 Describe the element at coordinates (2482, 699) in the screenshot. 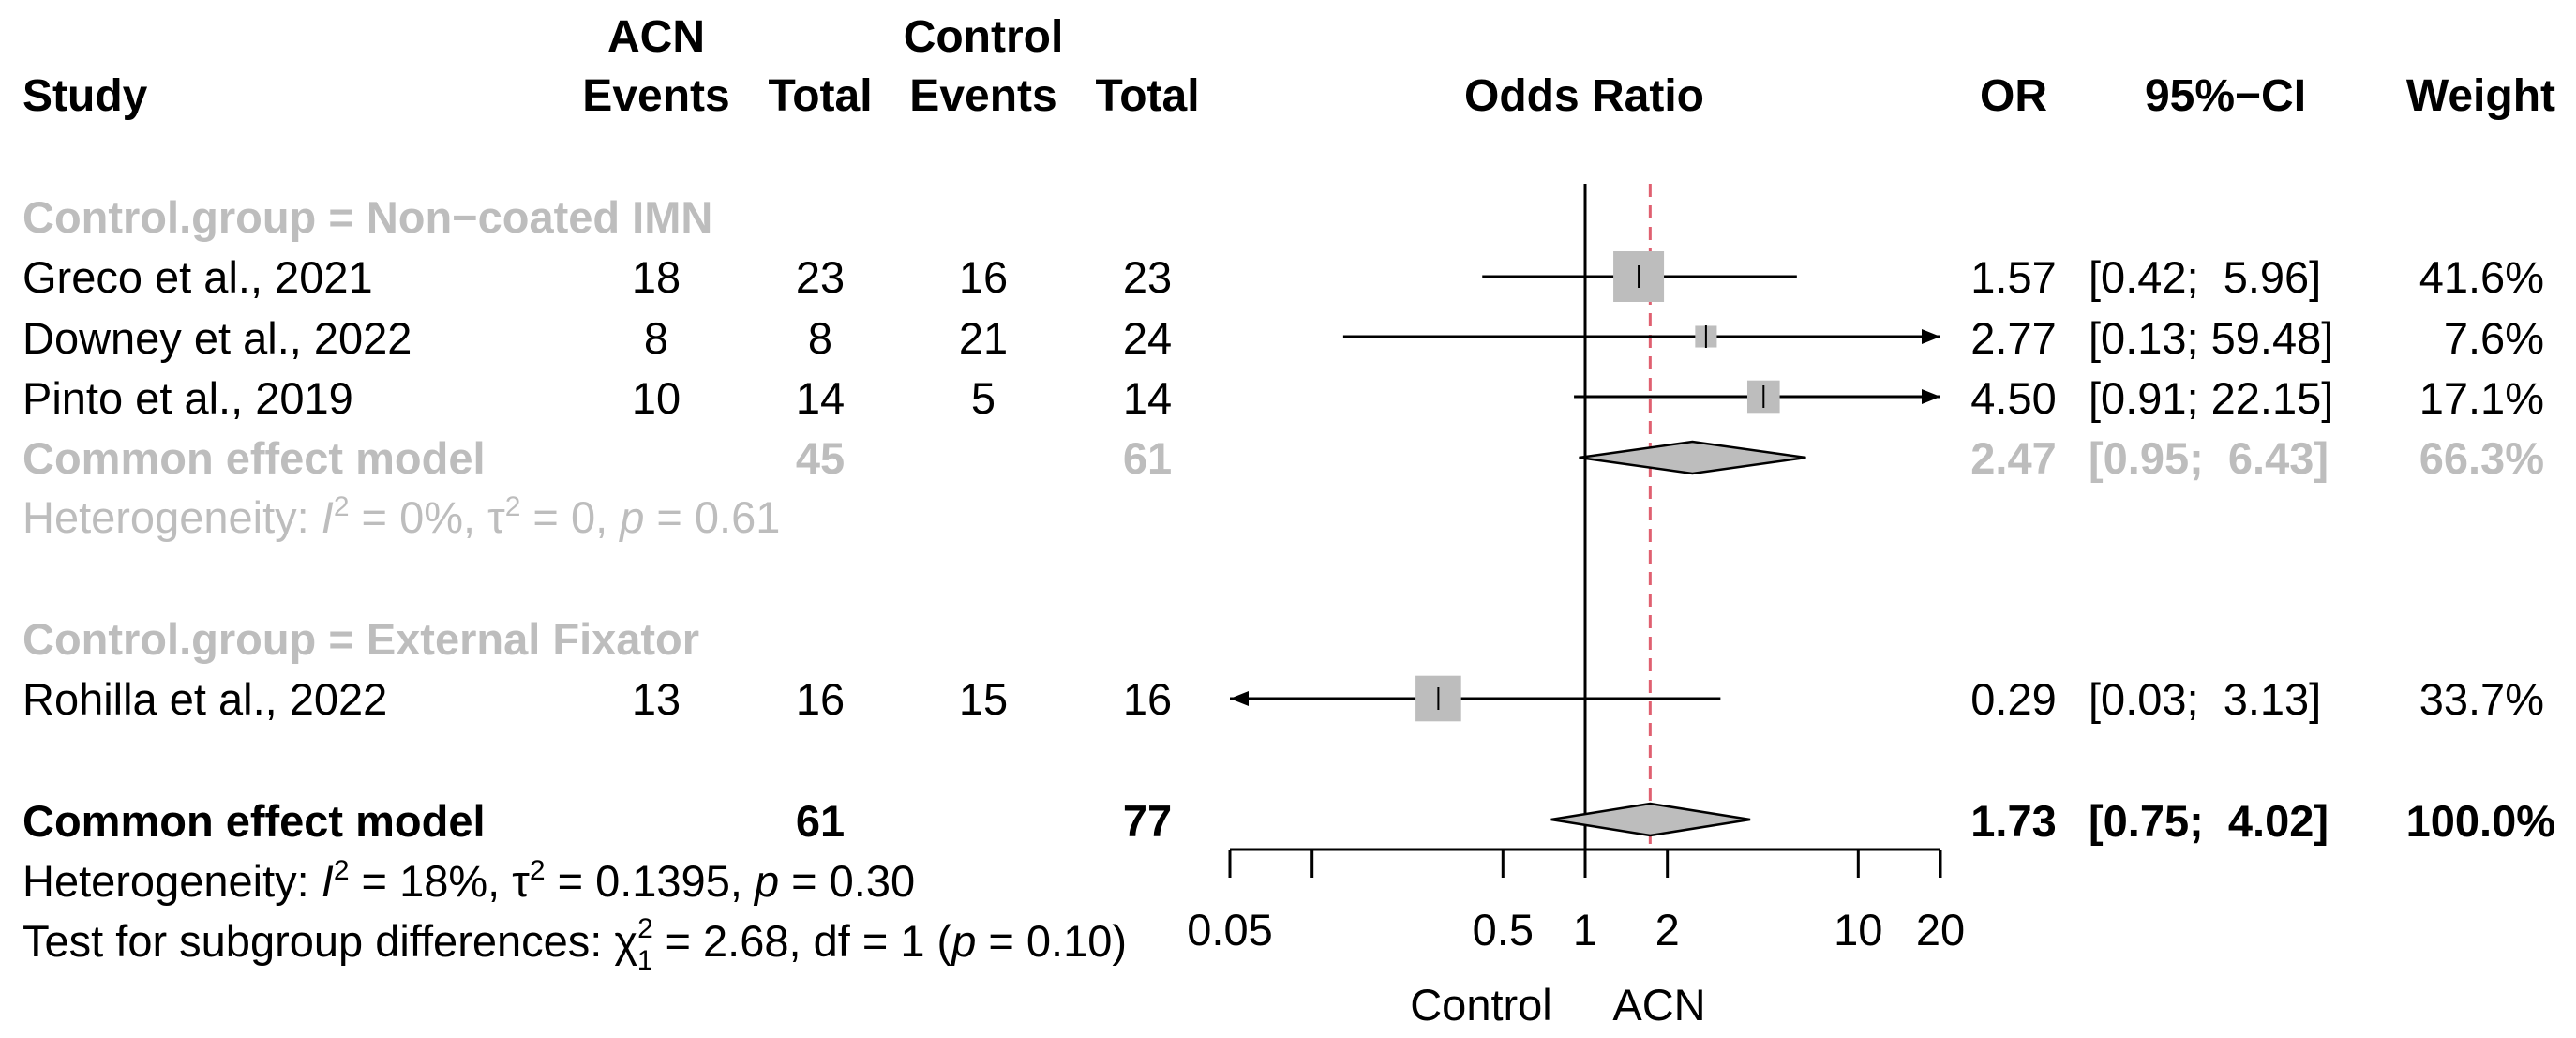

I see `weight-value: 33.7%` at that location.